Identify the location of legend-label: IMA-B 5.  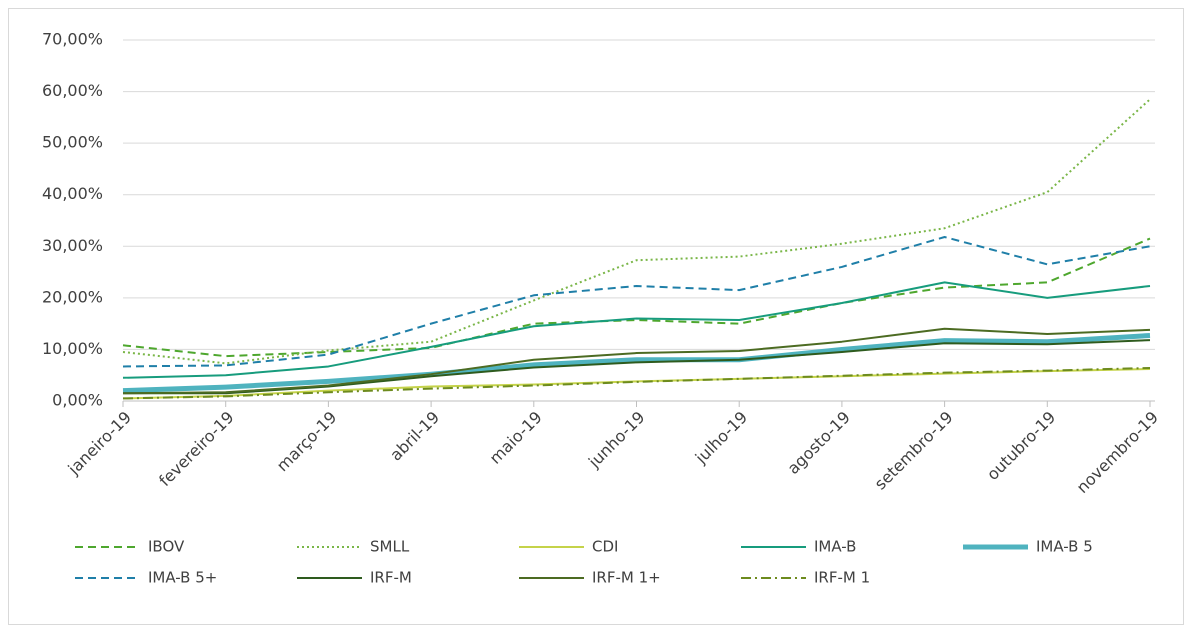
(1064, 547).